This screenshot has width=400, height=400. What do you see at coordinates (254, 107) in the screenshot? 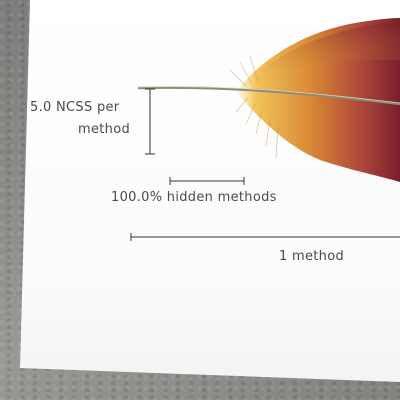
I see `feather-barbs` at bounding box center [254, 107].